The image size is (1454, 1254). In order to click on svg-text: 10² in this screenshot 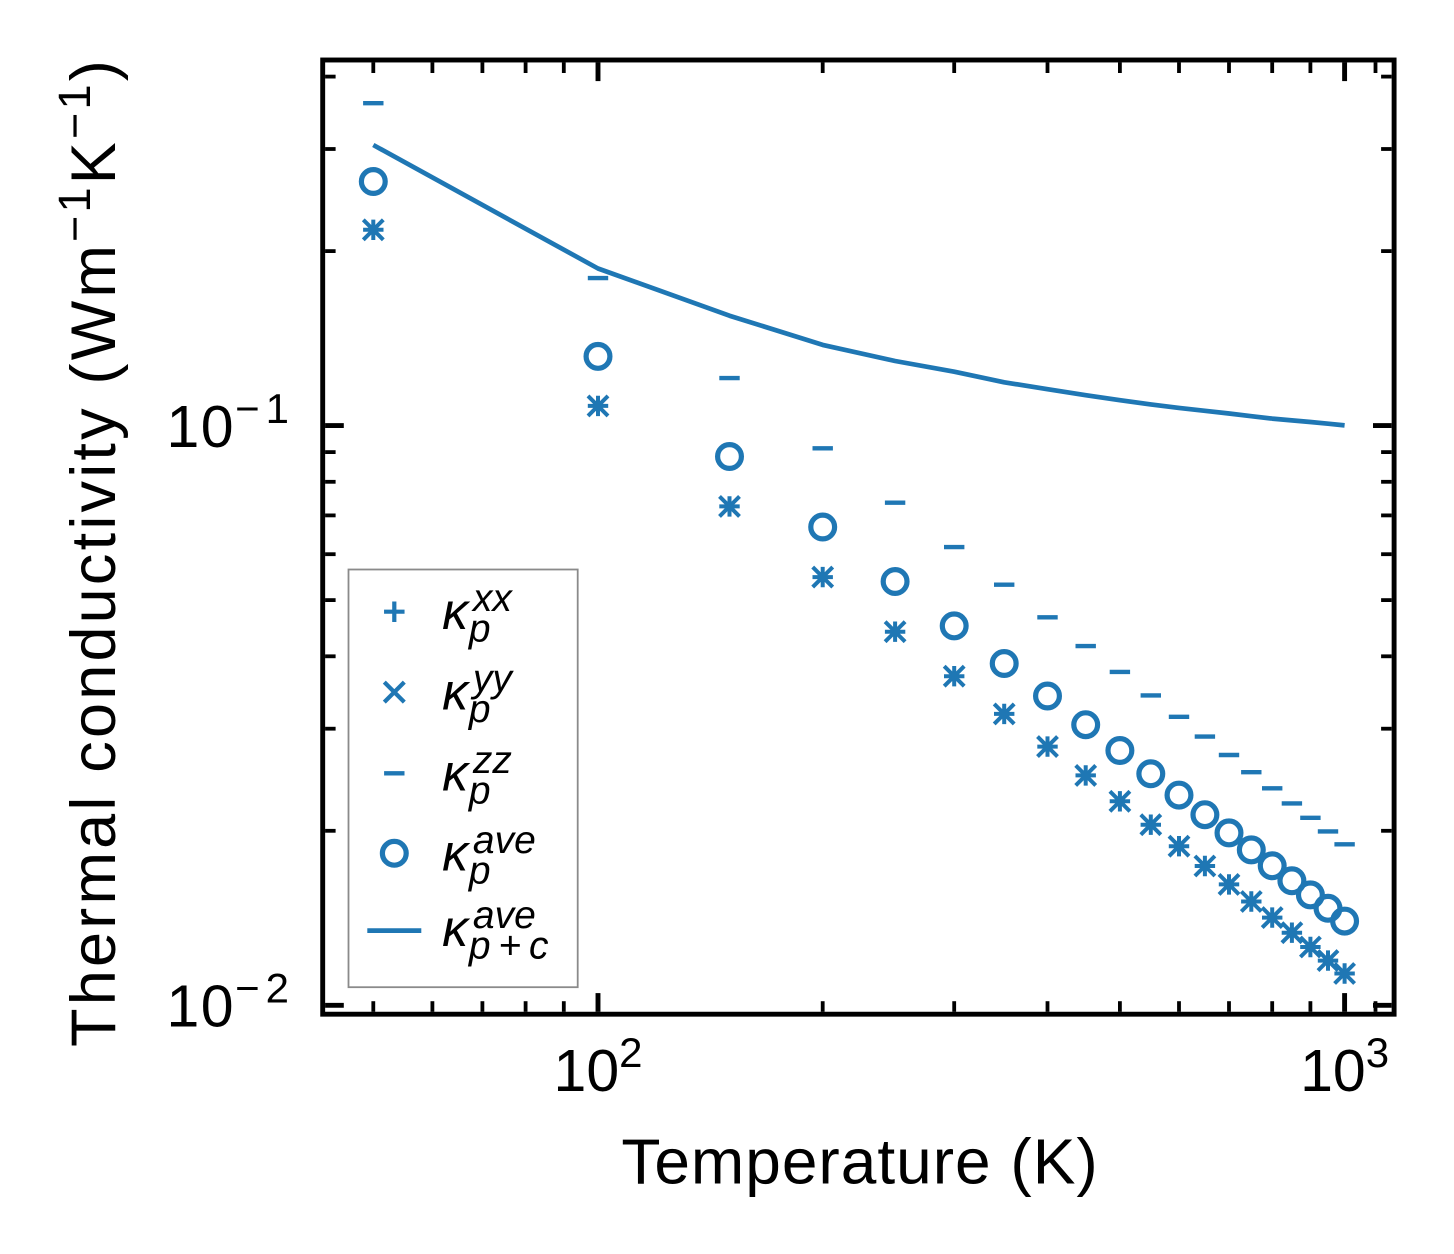, I will do `click(598, 1066)`.